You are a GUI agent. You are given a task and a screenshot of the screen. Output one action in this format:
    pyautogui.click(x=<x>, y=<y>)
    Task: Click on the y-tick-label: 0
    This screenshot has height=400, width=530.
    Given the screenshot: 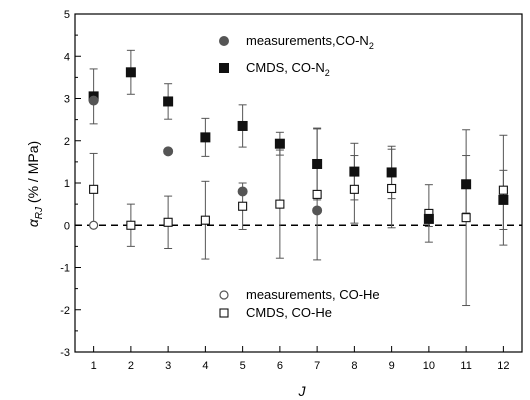 What is the action you would take?
    pyautogui.click(x=67, y=226)
    